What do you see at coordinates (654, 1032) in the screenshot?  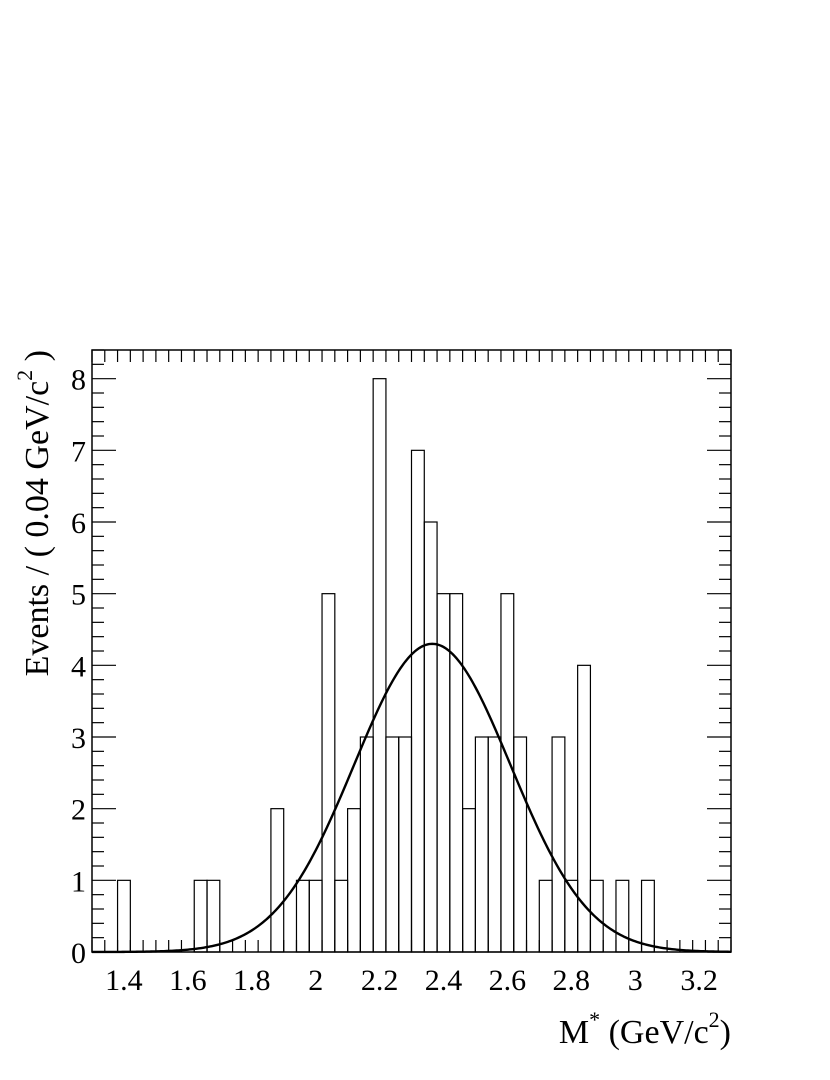 I see `x-axis-title-unit-open: (GeV/c` at bounding box center [654, 1032].